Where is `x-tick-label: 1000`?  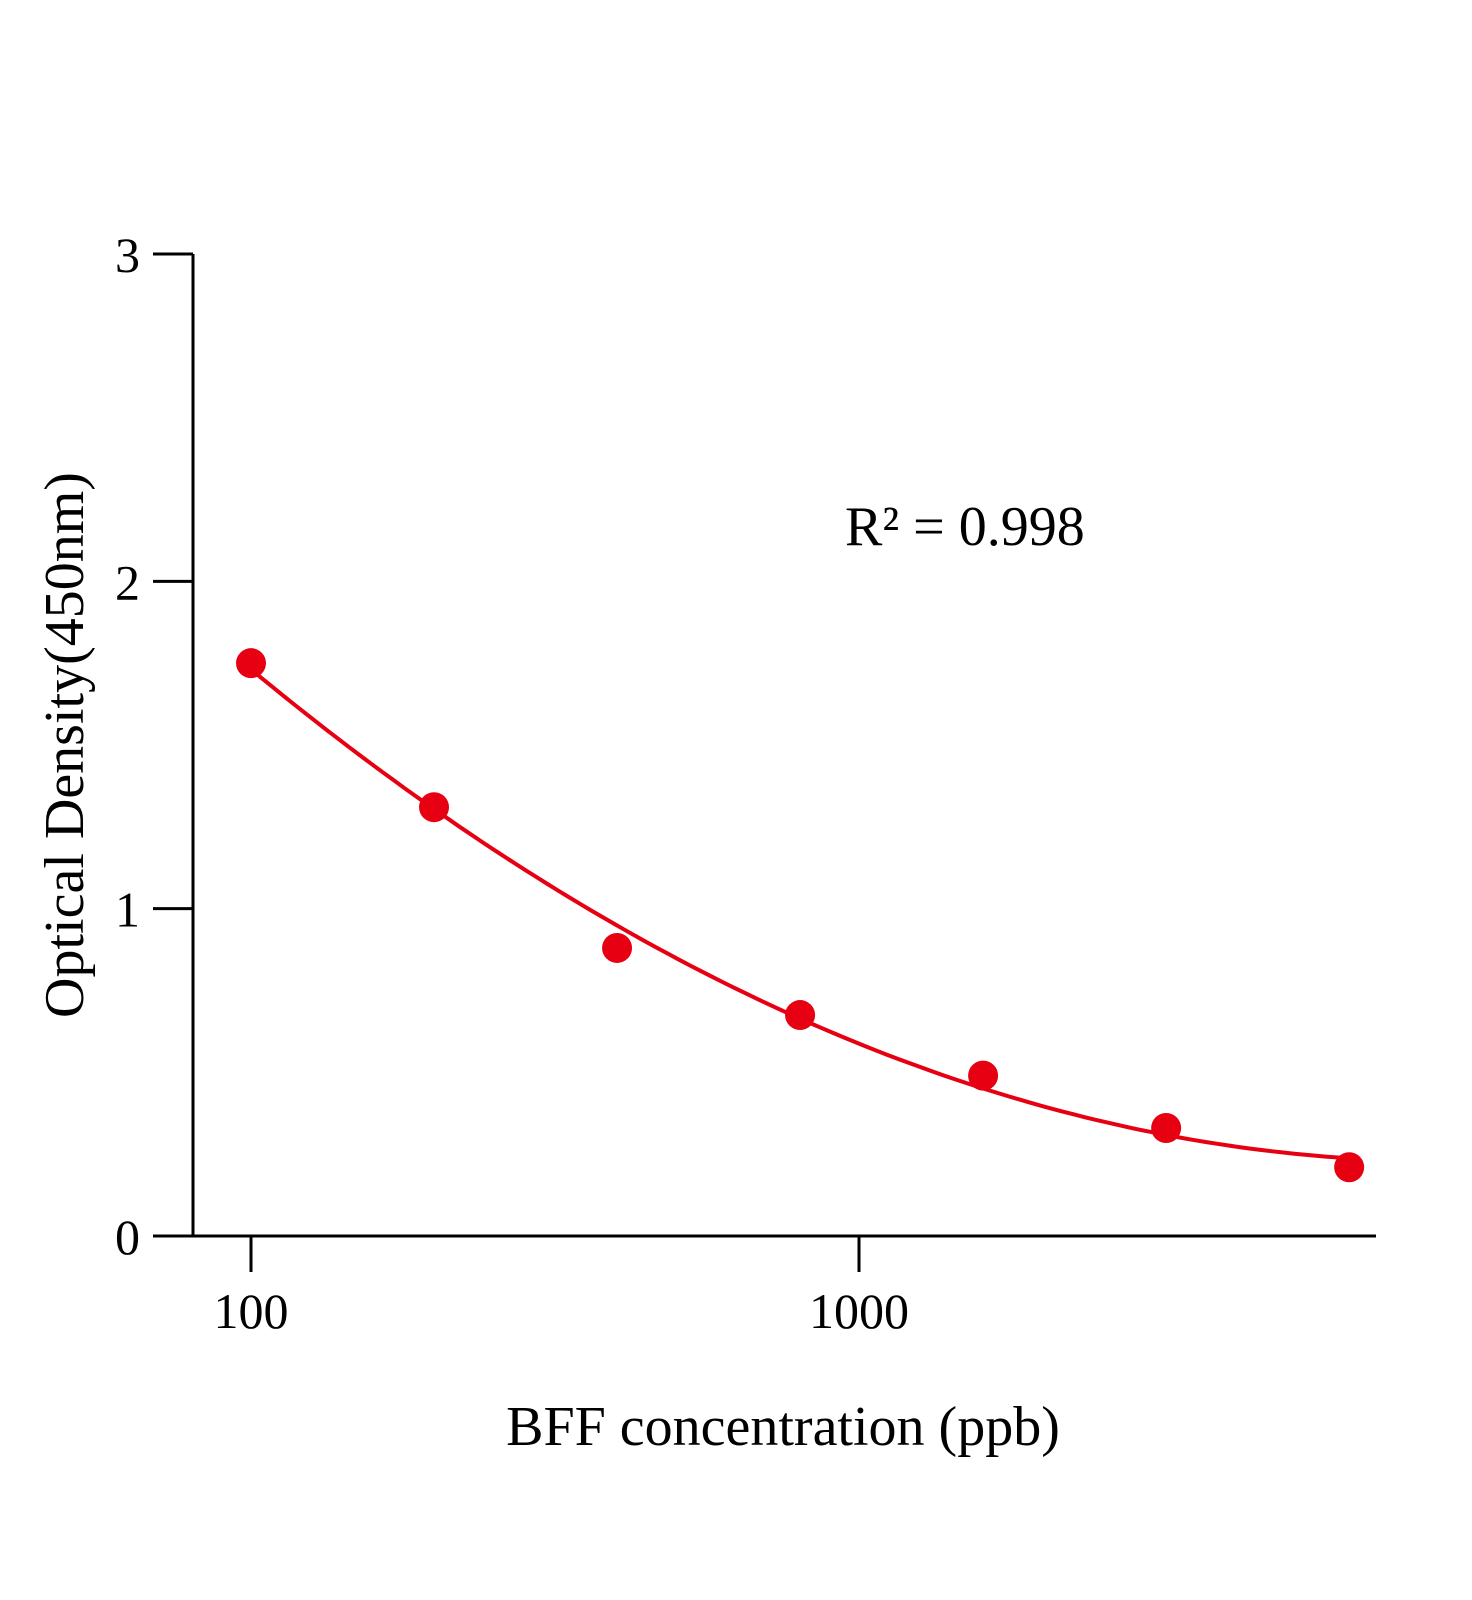
x-tick-label: 1000 is located at coordinates (859, 1311).